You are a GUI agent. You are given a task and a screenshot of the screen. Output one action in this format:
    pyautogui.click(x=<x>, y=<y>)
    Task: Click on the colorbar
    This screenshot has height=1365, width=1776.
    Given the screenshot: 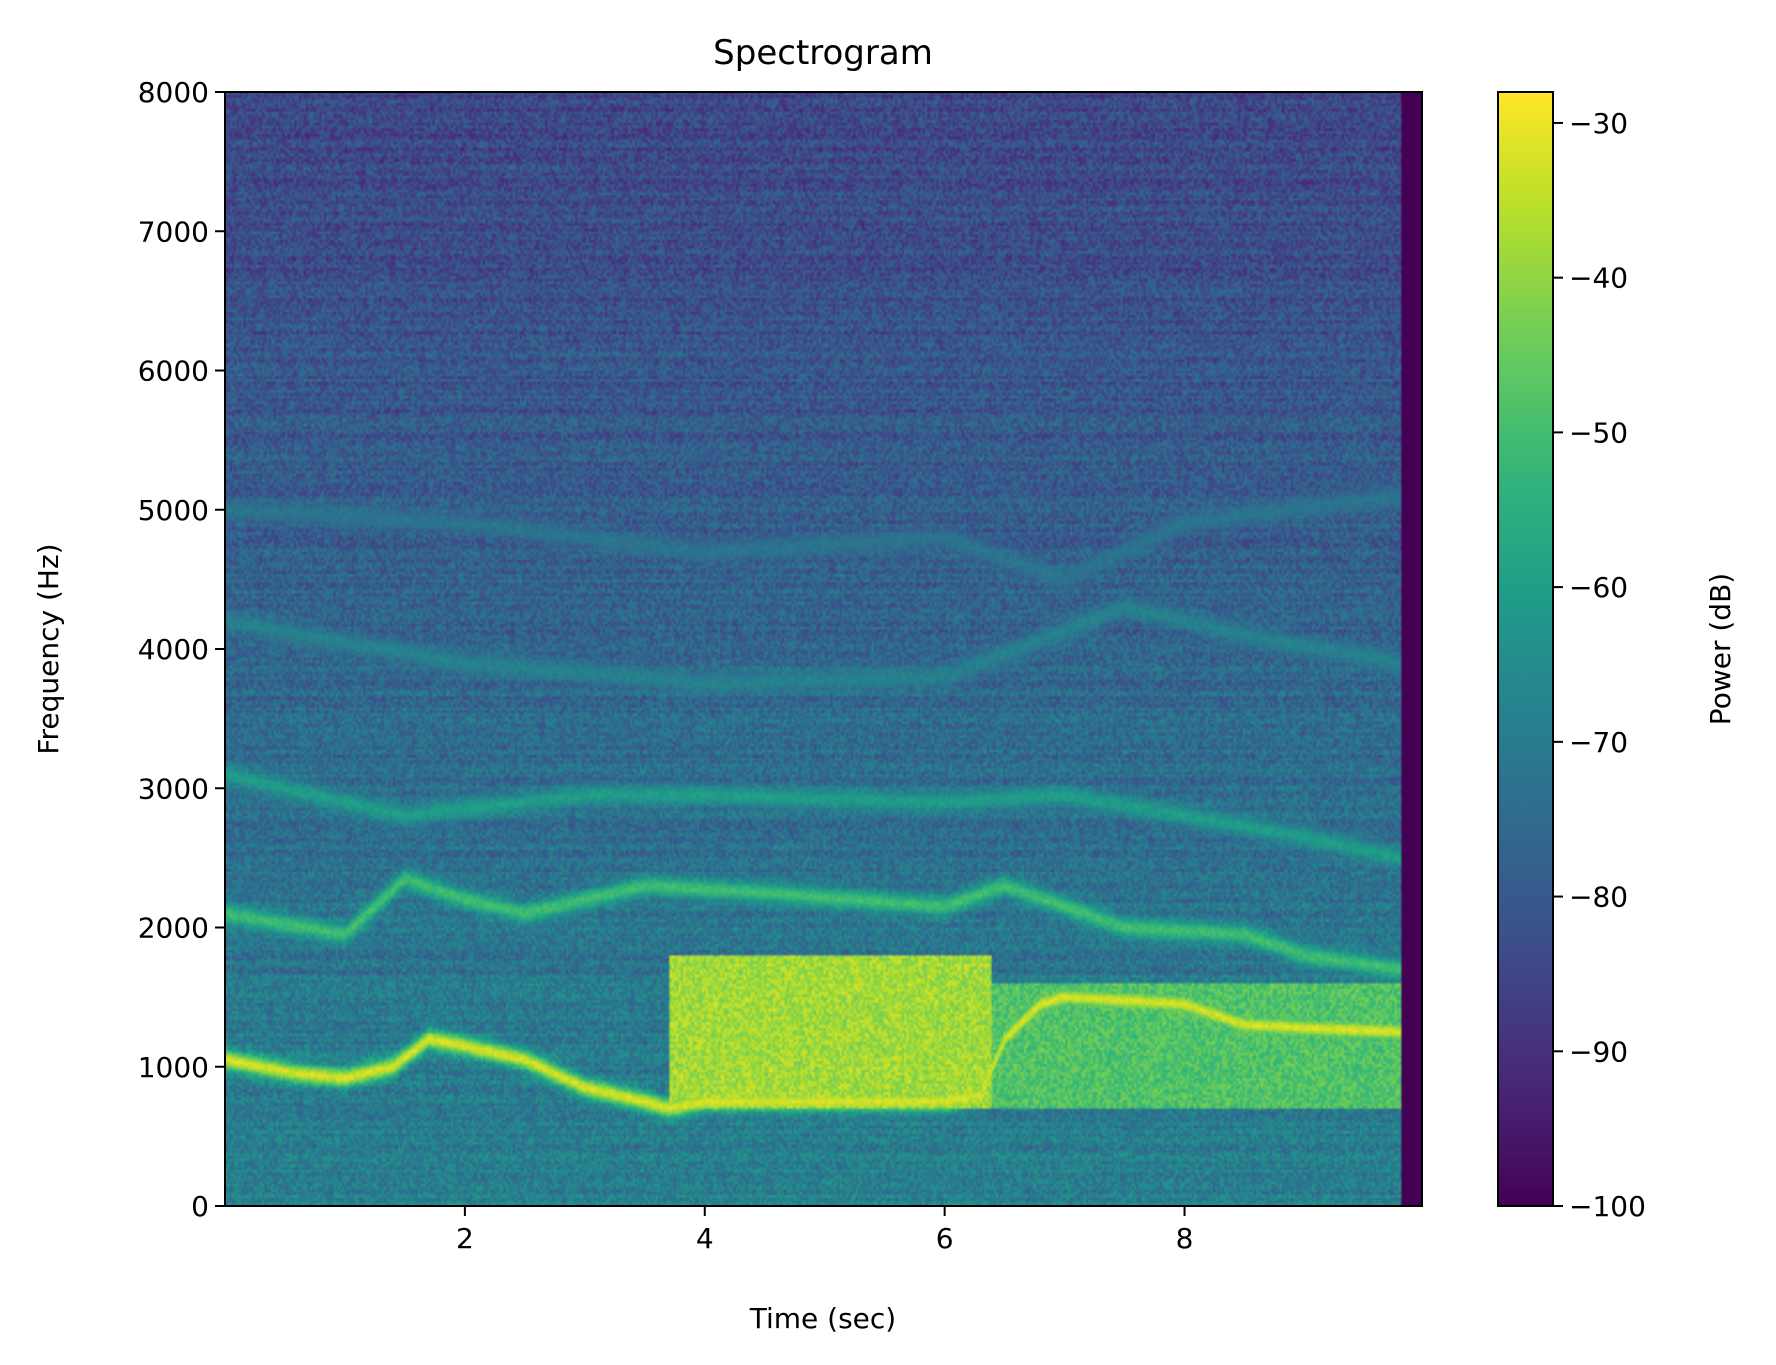 What is the action you would take?
    pyautogui.click(x=1525, y=649)
    